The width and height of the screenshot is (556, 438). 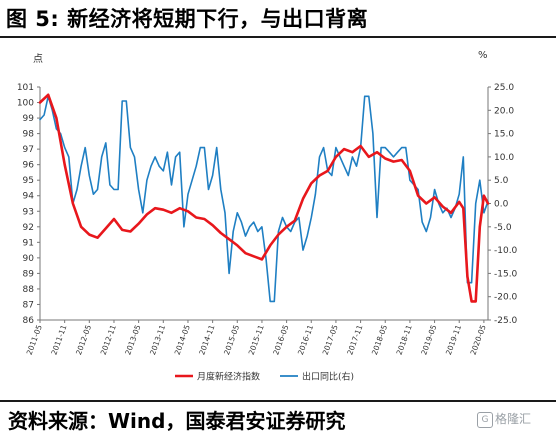 I want to click on x-tick-label: 2014-11, so click(x=206, y=339).